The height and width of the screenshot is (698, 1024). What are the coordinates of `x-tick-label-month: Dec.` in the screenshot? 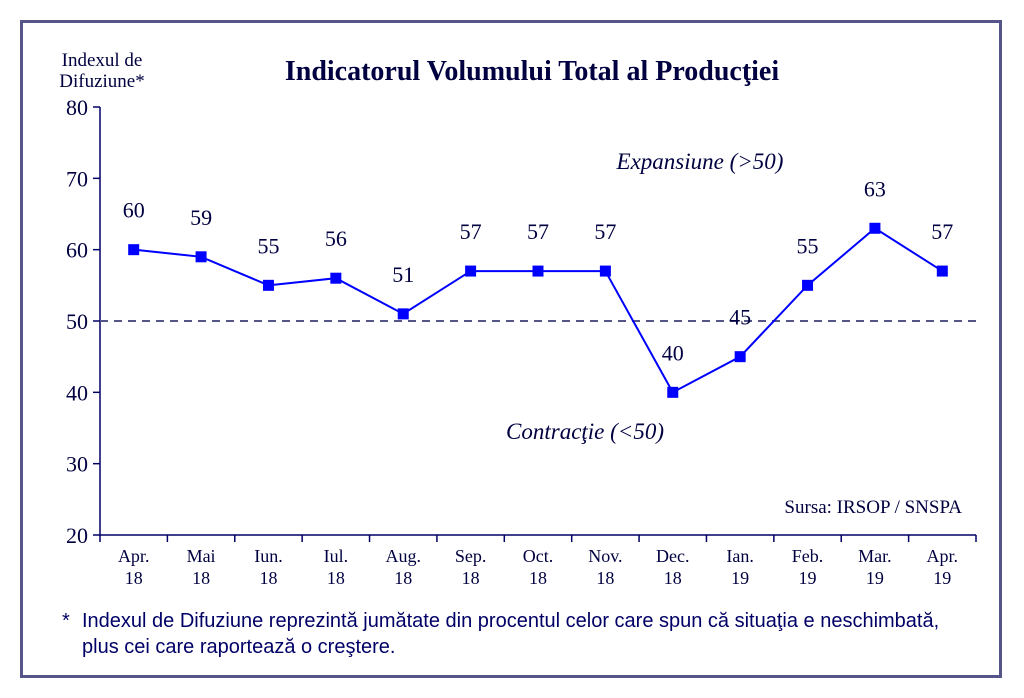 It's located at (672, 556).